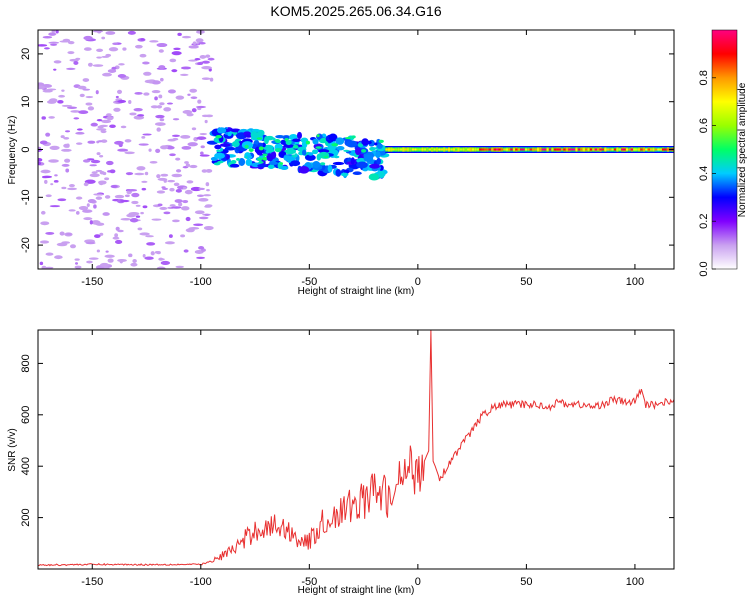 This screenshot has height=600, width=750. I want to click on colorbar-tick-label: 0.0, so click(704, 268).